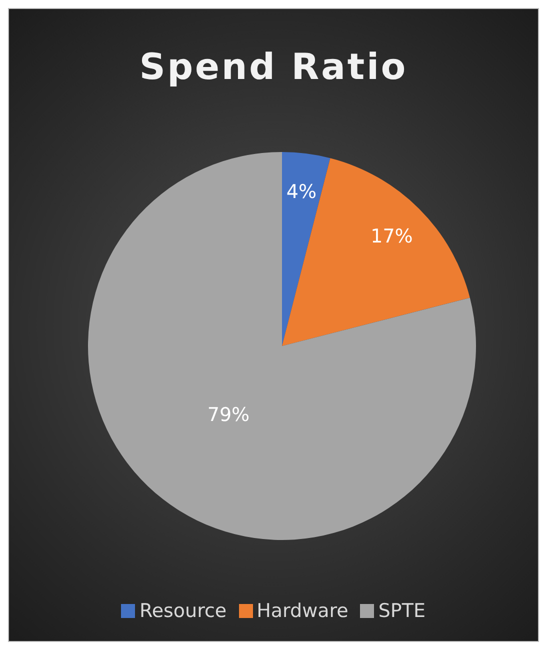  Describe the element at coordinates (302, 611) in the screenshot. I see `legend-label: Hardware` at that location.